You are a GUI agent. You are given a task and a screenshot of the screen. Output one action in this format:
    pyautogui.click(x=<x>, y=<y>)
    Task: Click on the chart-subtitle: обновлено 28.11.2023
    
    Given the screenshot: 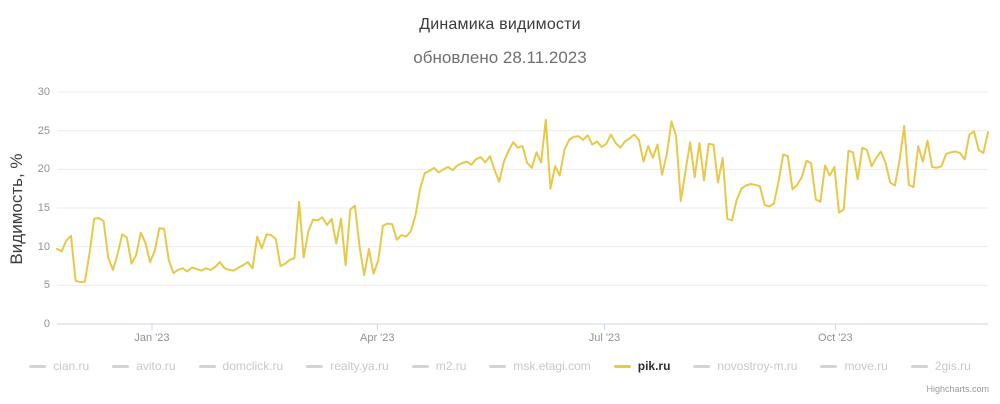 What is the action you would take?
    pyautogui.click(x=500, y=57)
    